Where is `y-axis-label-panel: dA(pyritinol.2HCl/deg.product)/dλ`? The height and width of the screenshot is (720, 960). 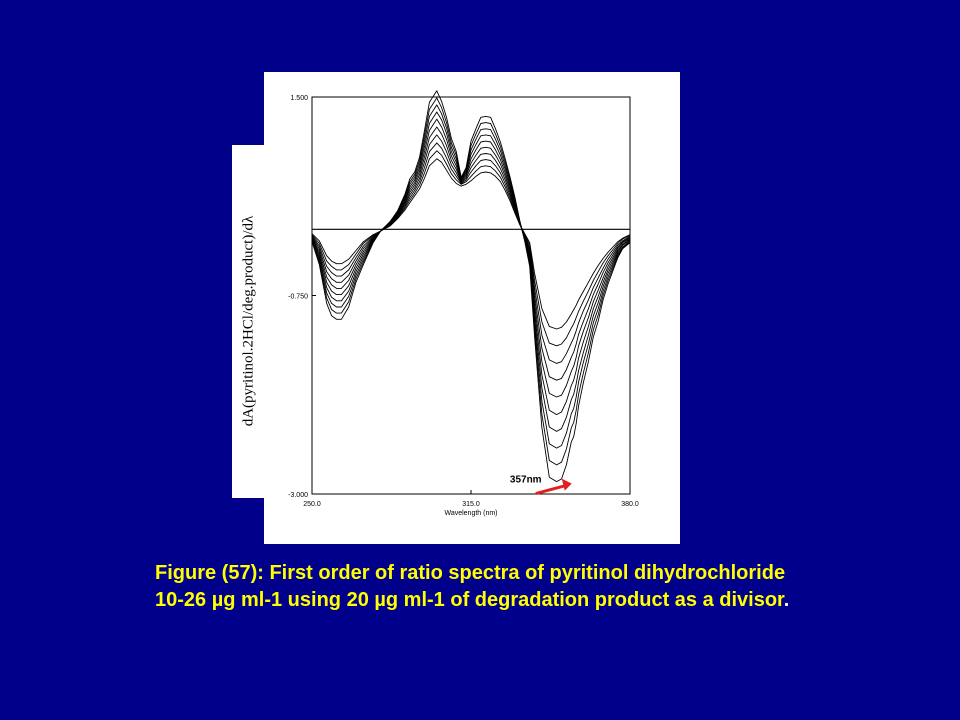 y-axis-label-panel: dA(pyritinol.2HCl/deg.product)/dλ is located at coordinates (249, 321).